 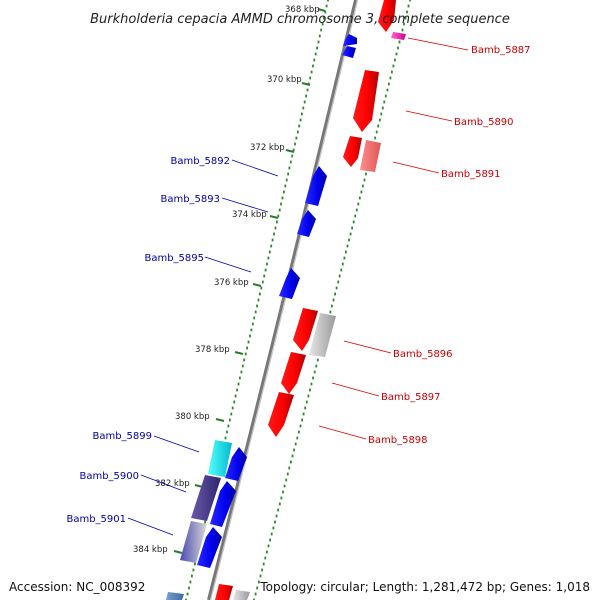 I want to click on gene-arrow-bamb-5901b, so click(x=209, y=547).